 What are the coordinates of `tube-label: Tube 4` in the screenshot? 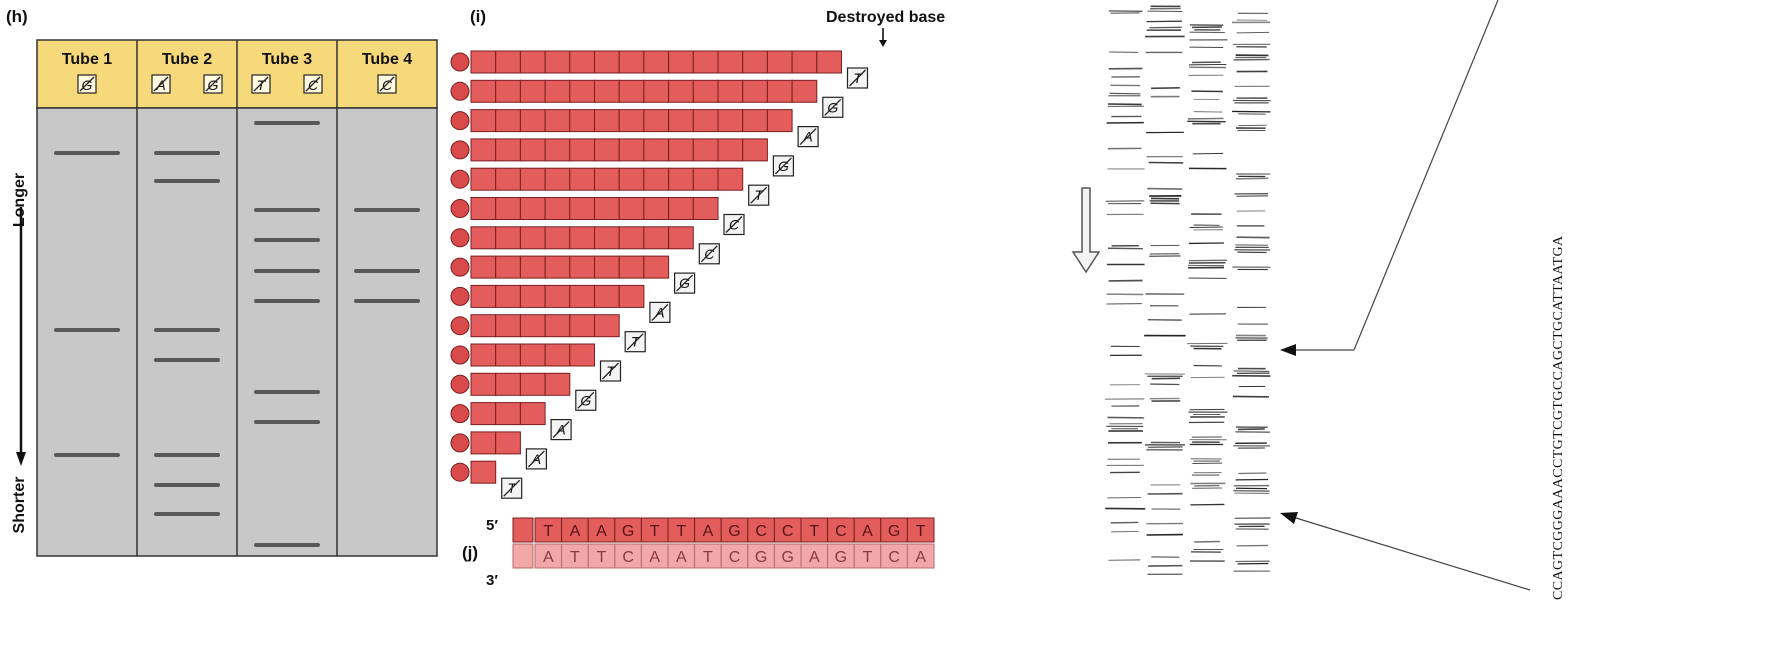 It's located at (387, 59).